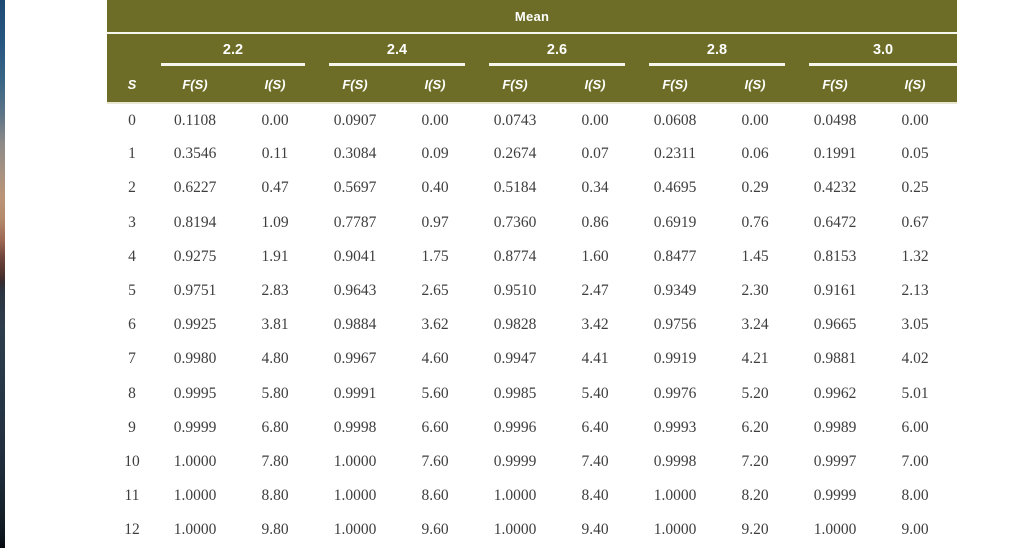  I want to click on fs-value-cell: 0.8477, so click(675, 256).